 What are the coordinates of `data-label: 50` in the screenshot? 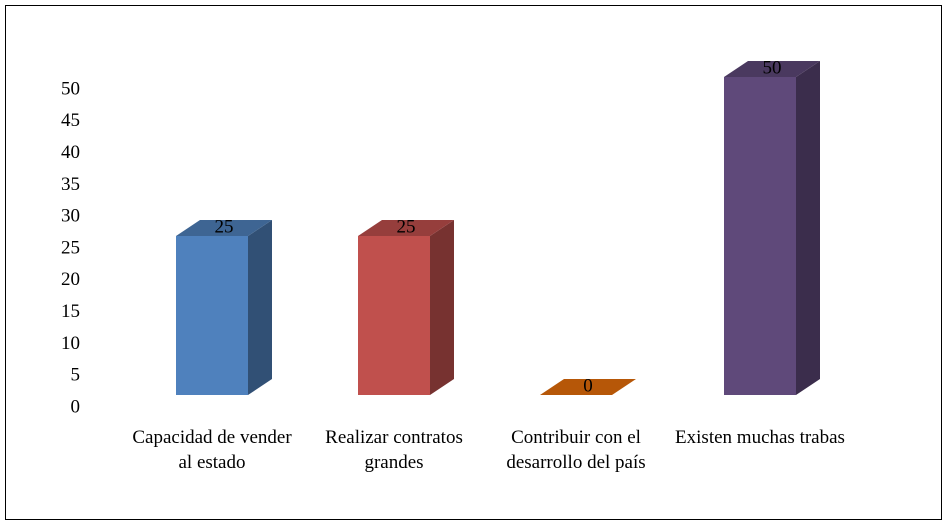 It's located at (772, 67).